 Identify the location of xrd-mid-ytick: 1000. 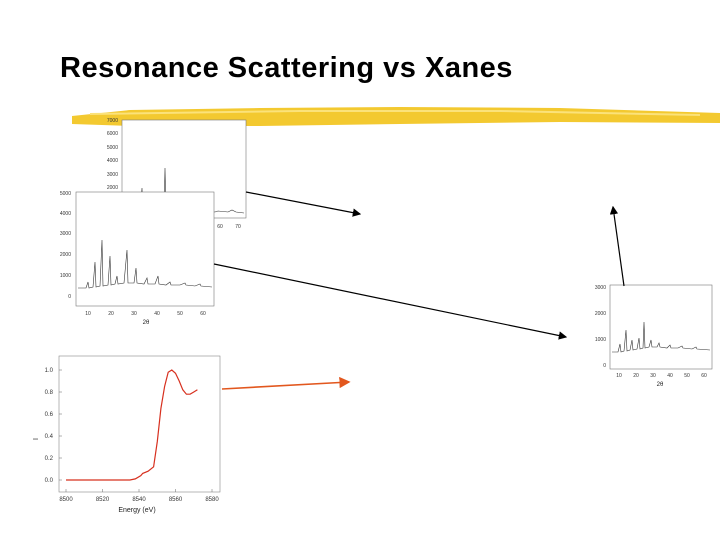
(65, 276).